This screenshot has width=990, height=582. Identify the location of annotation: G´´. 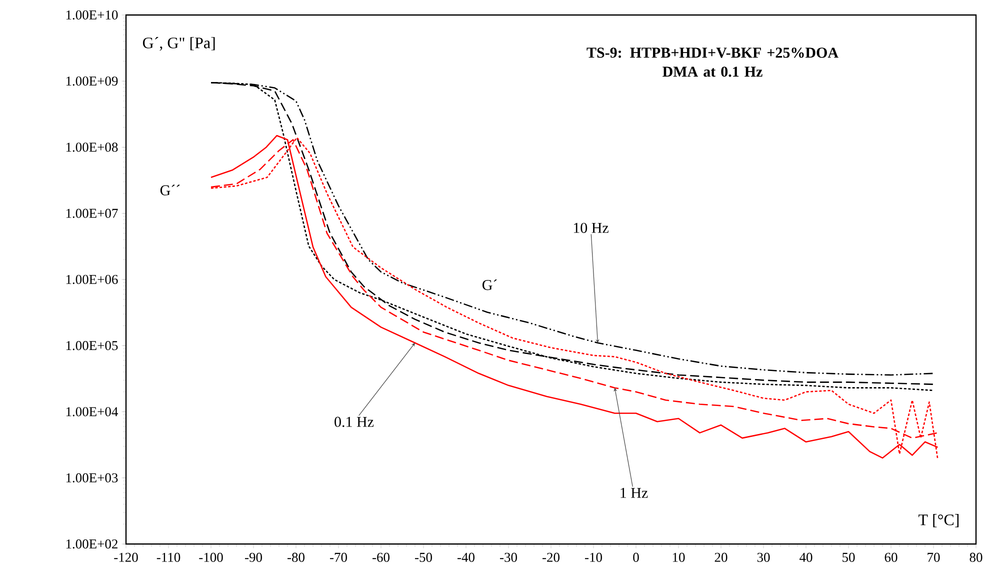
(170, 190).